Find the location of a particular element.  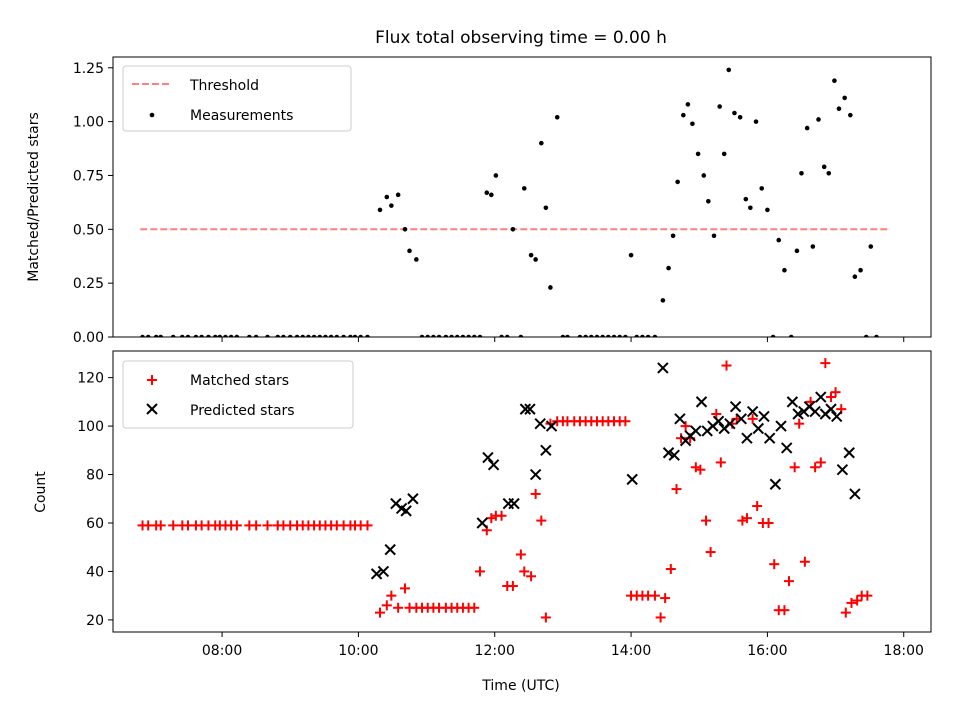

ratio-y-axis-ticks: 0.00 0.25 0.50 0.75 1.00 1.25 is located at coordinates (93, 203).